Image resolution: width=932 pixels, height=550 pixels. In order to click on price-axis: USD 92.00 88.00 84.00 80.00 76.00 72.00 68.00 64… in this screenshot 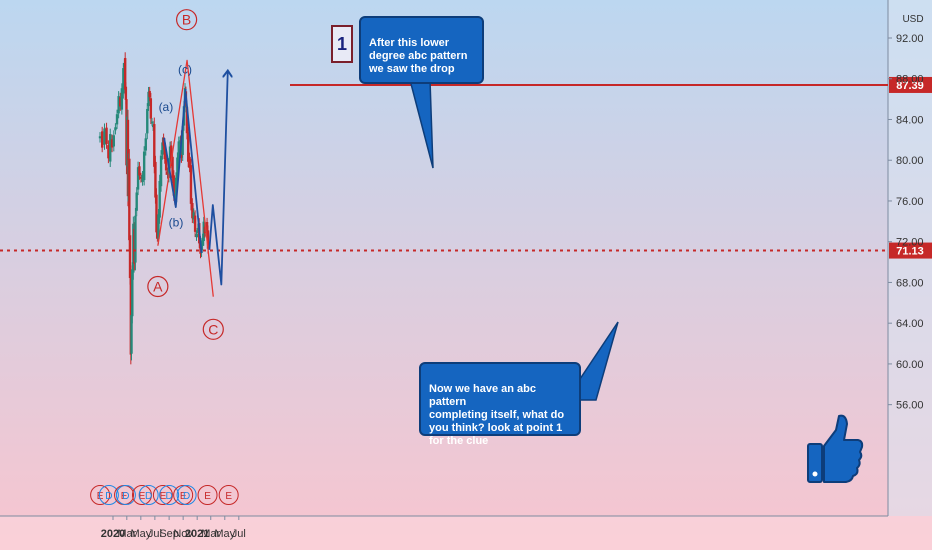, I will do `click(906, 213)`.